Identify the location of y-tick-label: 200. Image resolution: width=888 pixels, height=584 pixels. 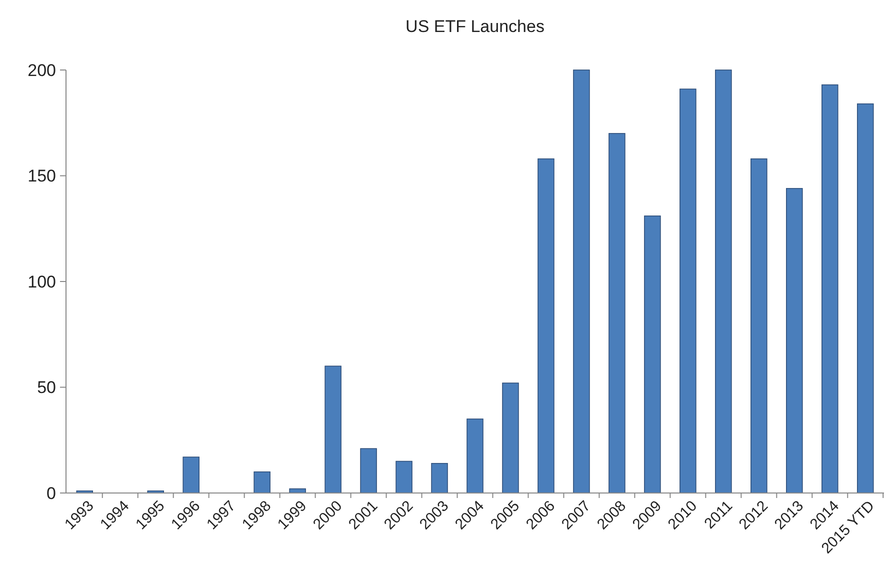
(42, 70).